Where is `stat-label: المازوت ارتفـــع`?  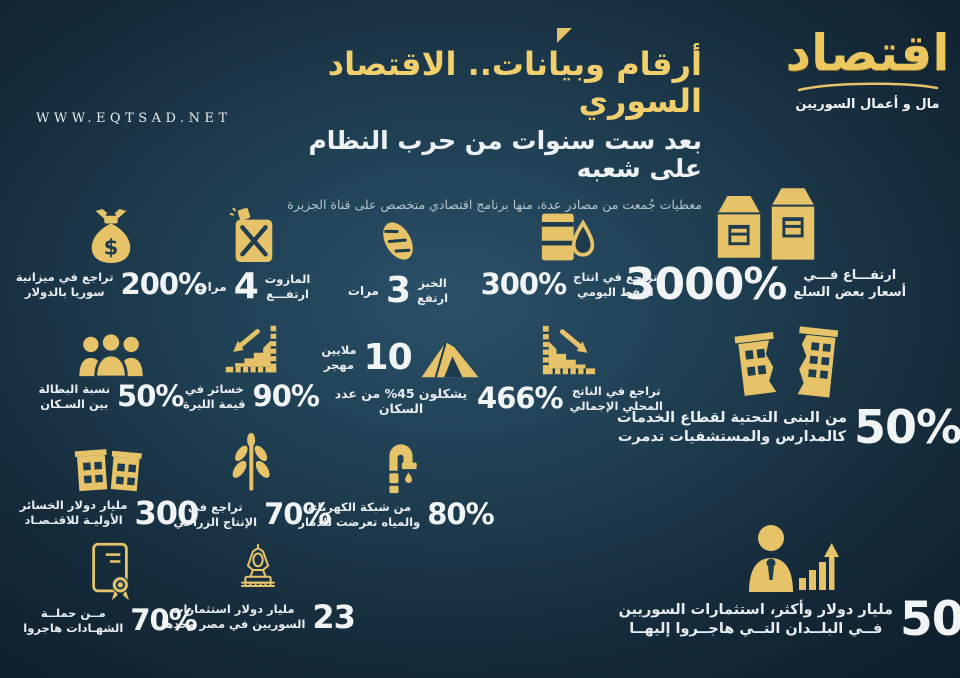 stat-label: المازوت ارتفـــع is located at coordinates (288, 287).